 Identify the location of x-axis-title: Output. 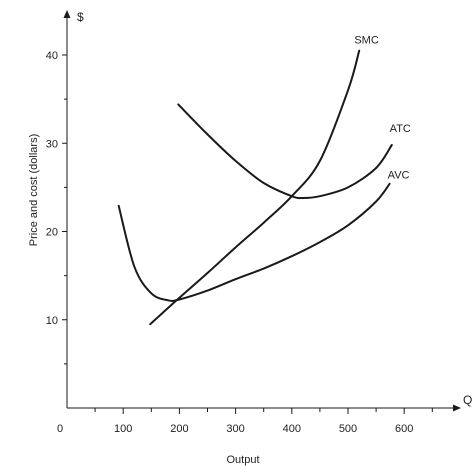
(242, 460).